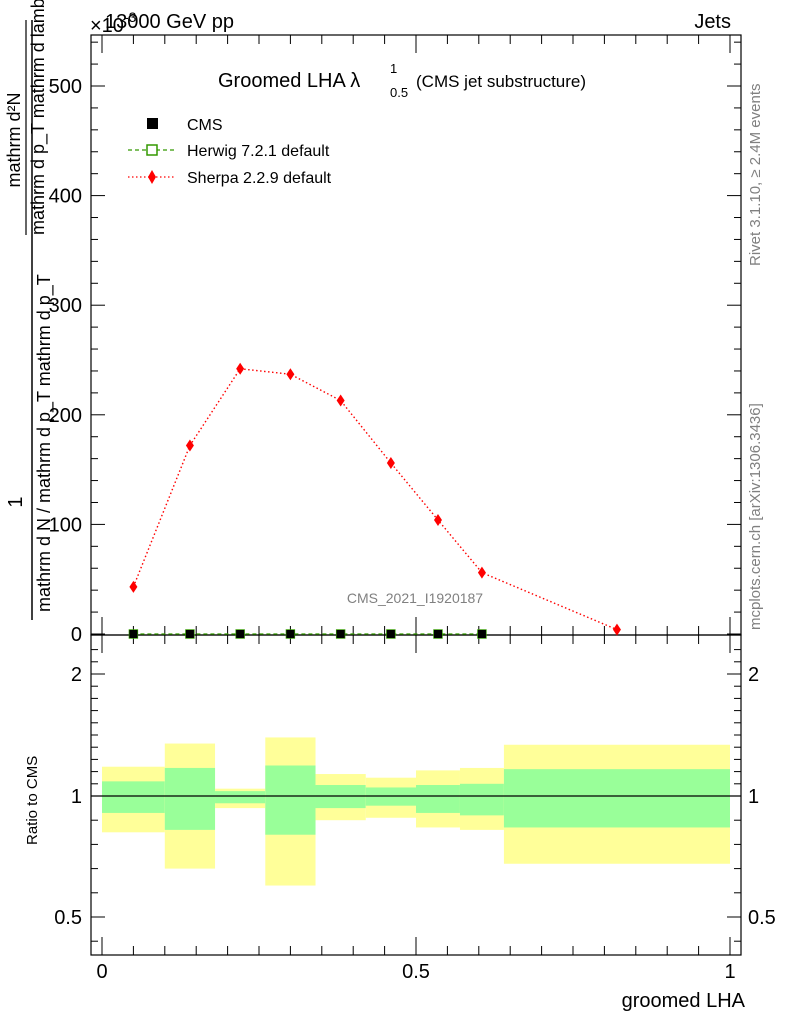 The width and height of the screenshot is (786, 1024). Describe the element at coordinates (729, 972) in the screenshot. I see `x-tick-label: 1` at that location.